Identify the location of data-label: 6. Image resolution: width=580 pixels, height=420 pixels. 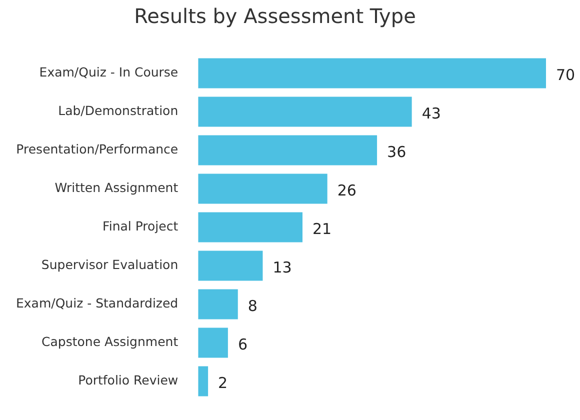
(243, 345).